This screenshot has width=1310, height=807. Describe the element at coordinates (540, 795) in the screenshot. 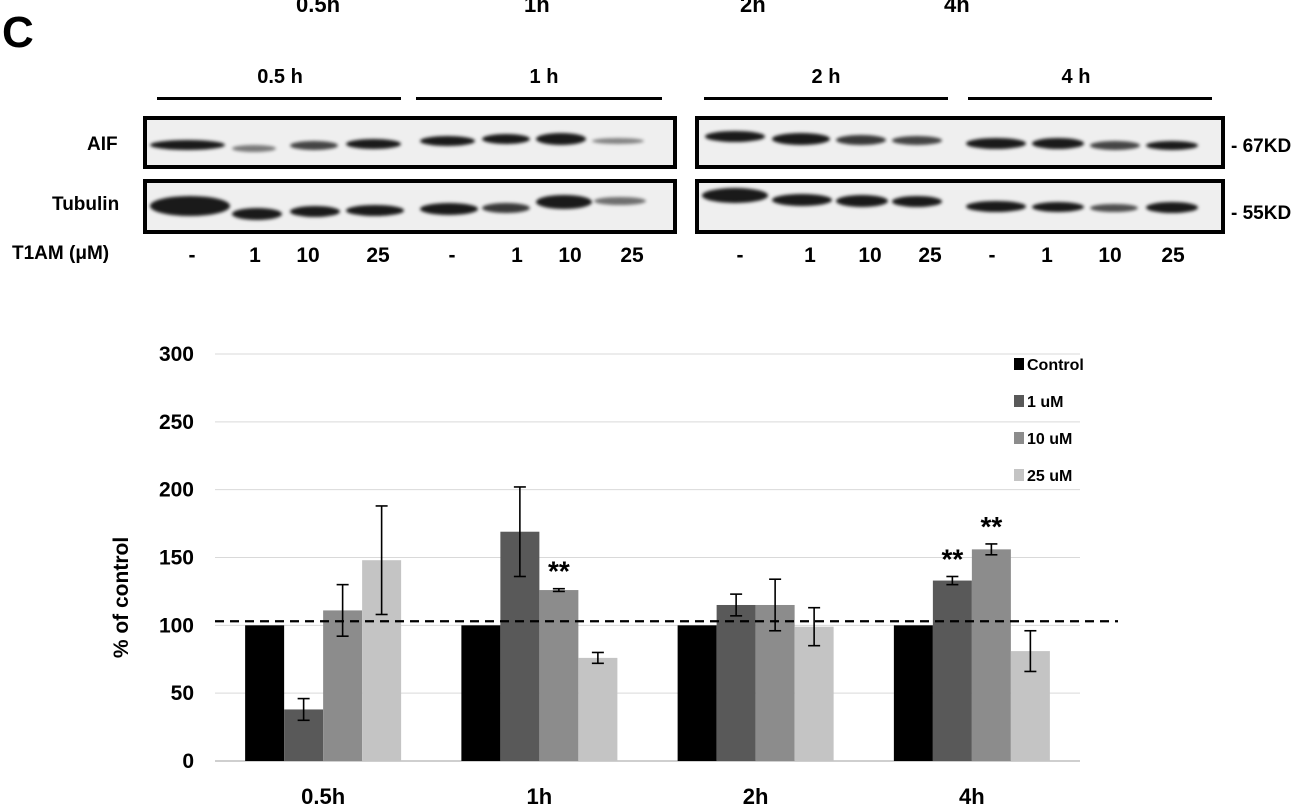

I see `x-tick-label: 1h` at that location.